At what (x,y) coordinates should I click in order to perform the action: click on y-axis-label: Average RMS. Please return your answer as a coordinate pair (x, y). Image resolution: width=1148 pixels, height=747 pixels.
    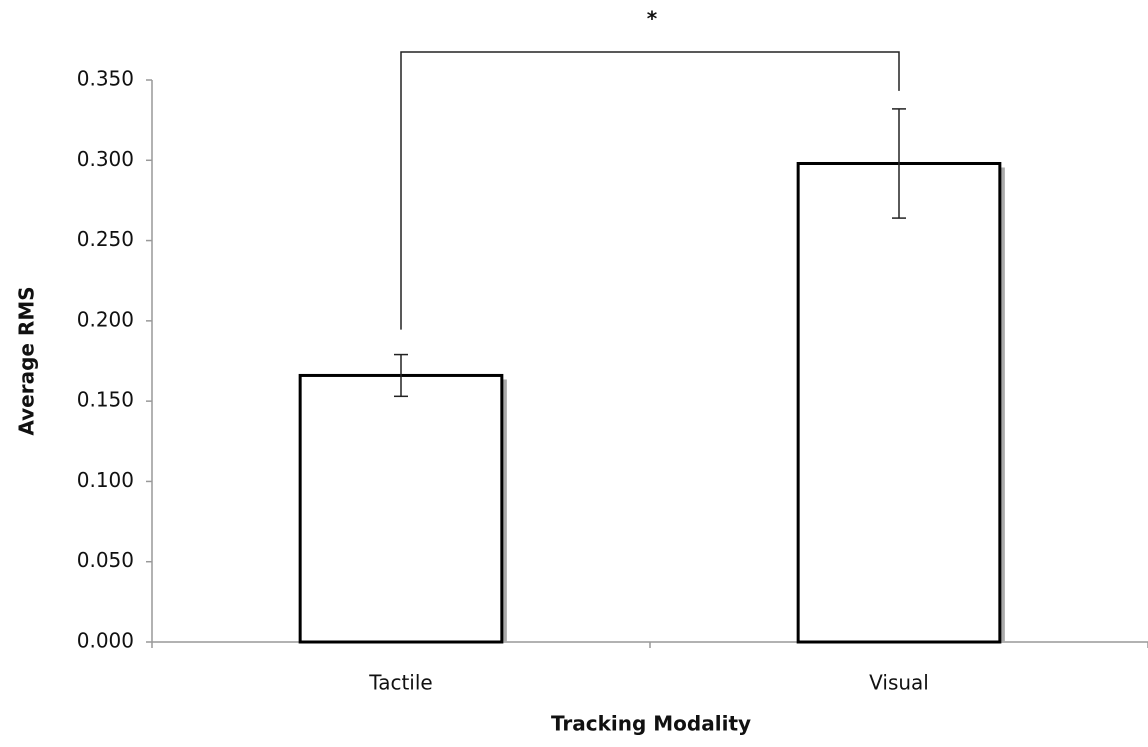
    Looking at the image, I should click on (27, 360).